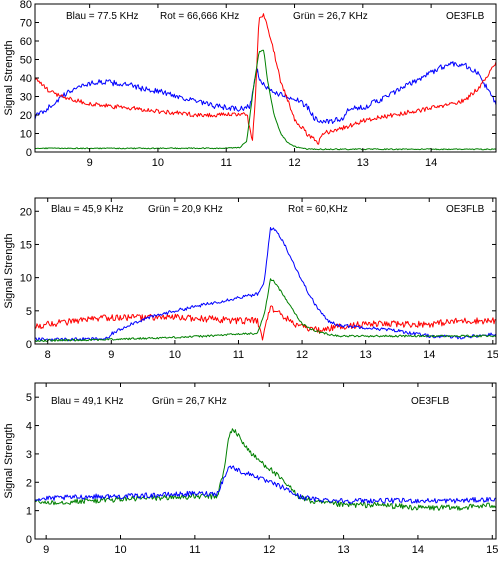 The width and height of the screenshot is (498, 561). What do you see at coordinates (26, 98) in the screenshot?
I see `y-tick-label: 30` at bounding box center [26, 98].